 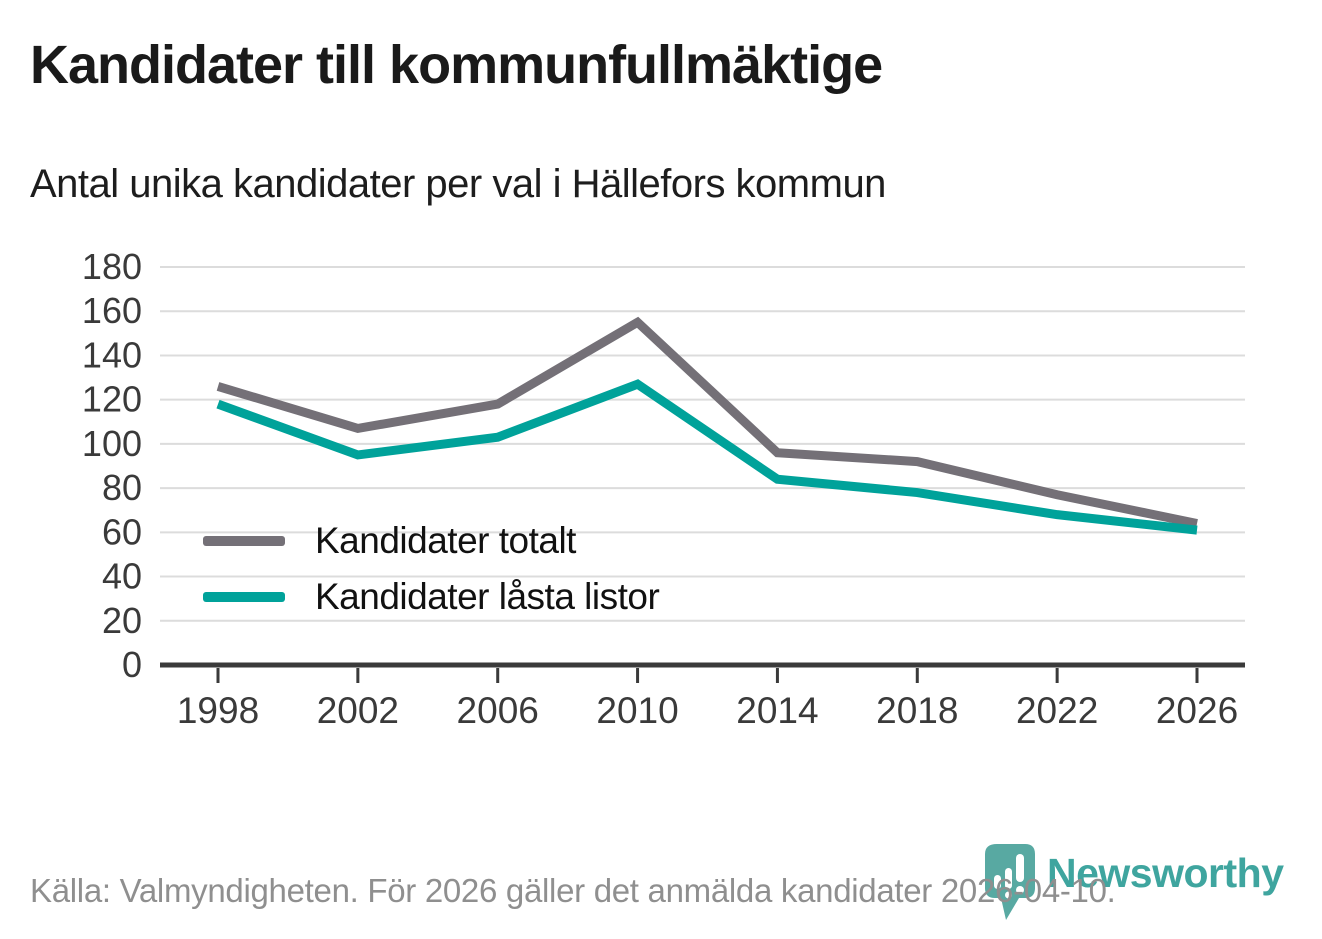 I want to click on y-tick-label: 120, so click(x=112, y=399).